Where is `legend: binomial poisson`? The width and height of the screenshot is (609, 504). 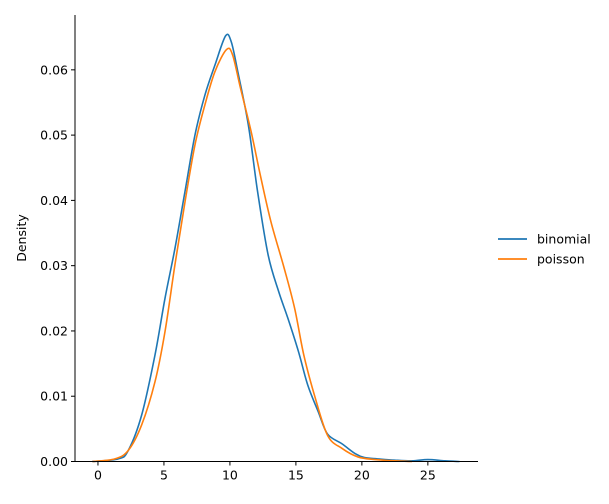
legend: binomial poisson is located at coordinates (544, 249).